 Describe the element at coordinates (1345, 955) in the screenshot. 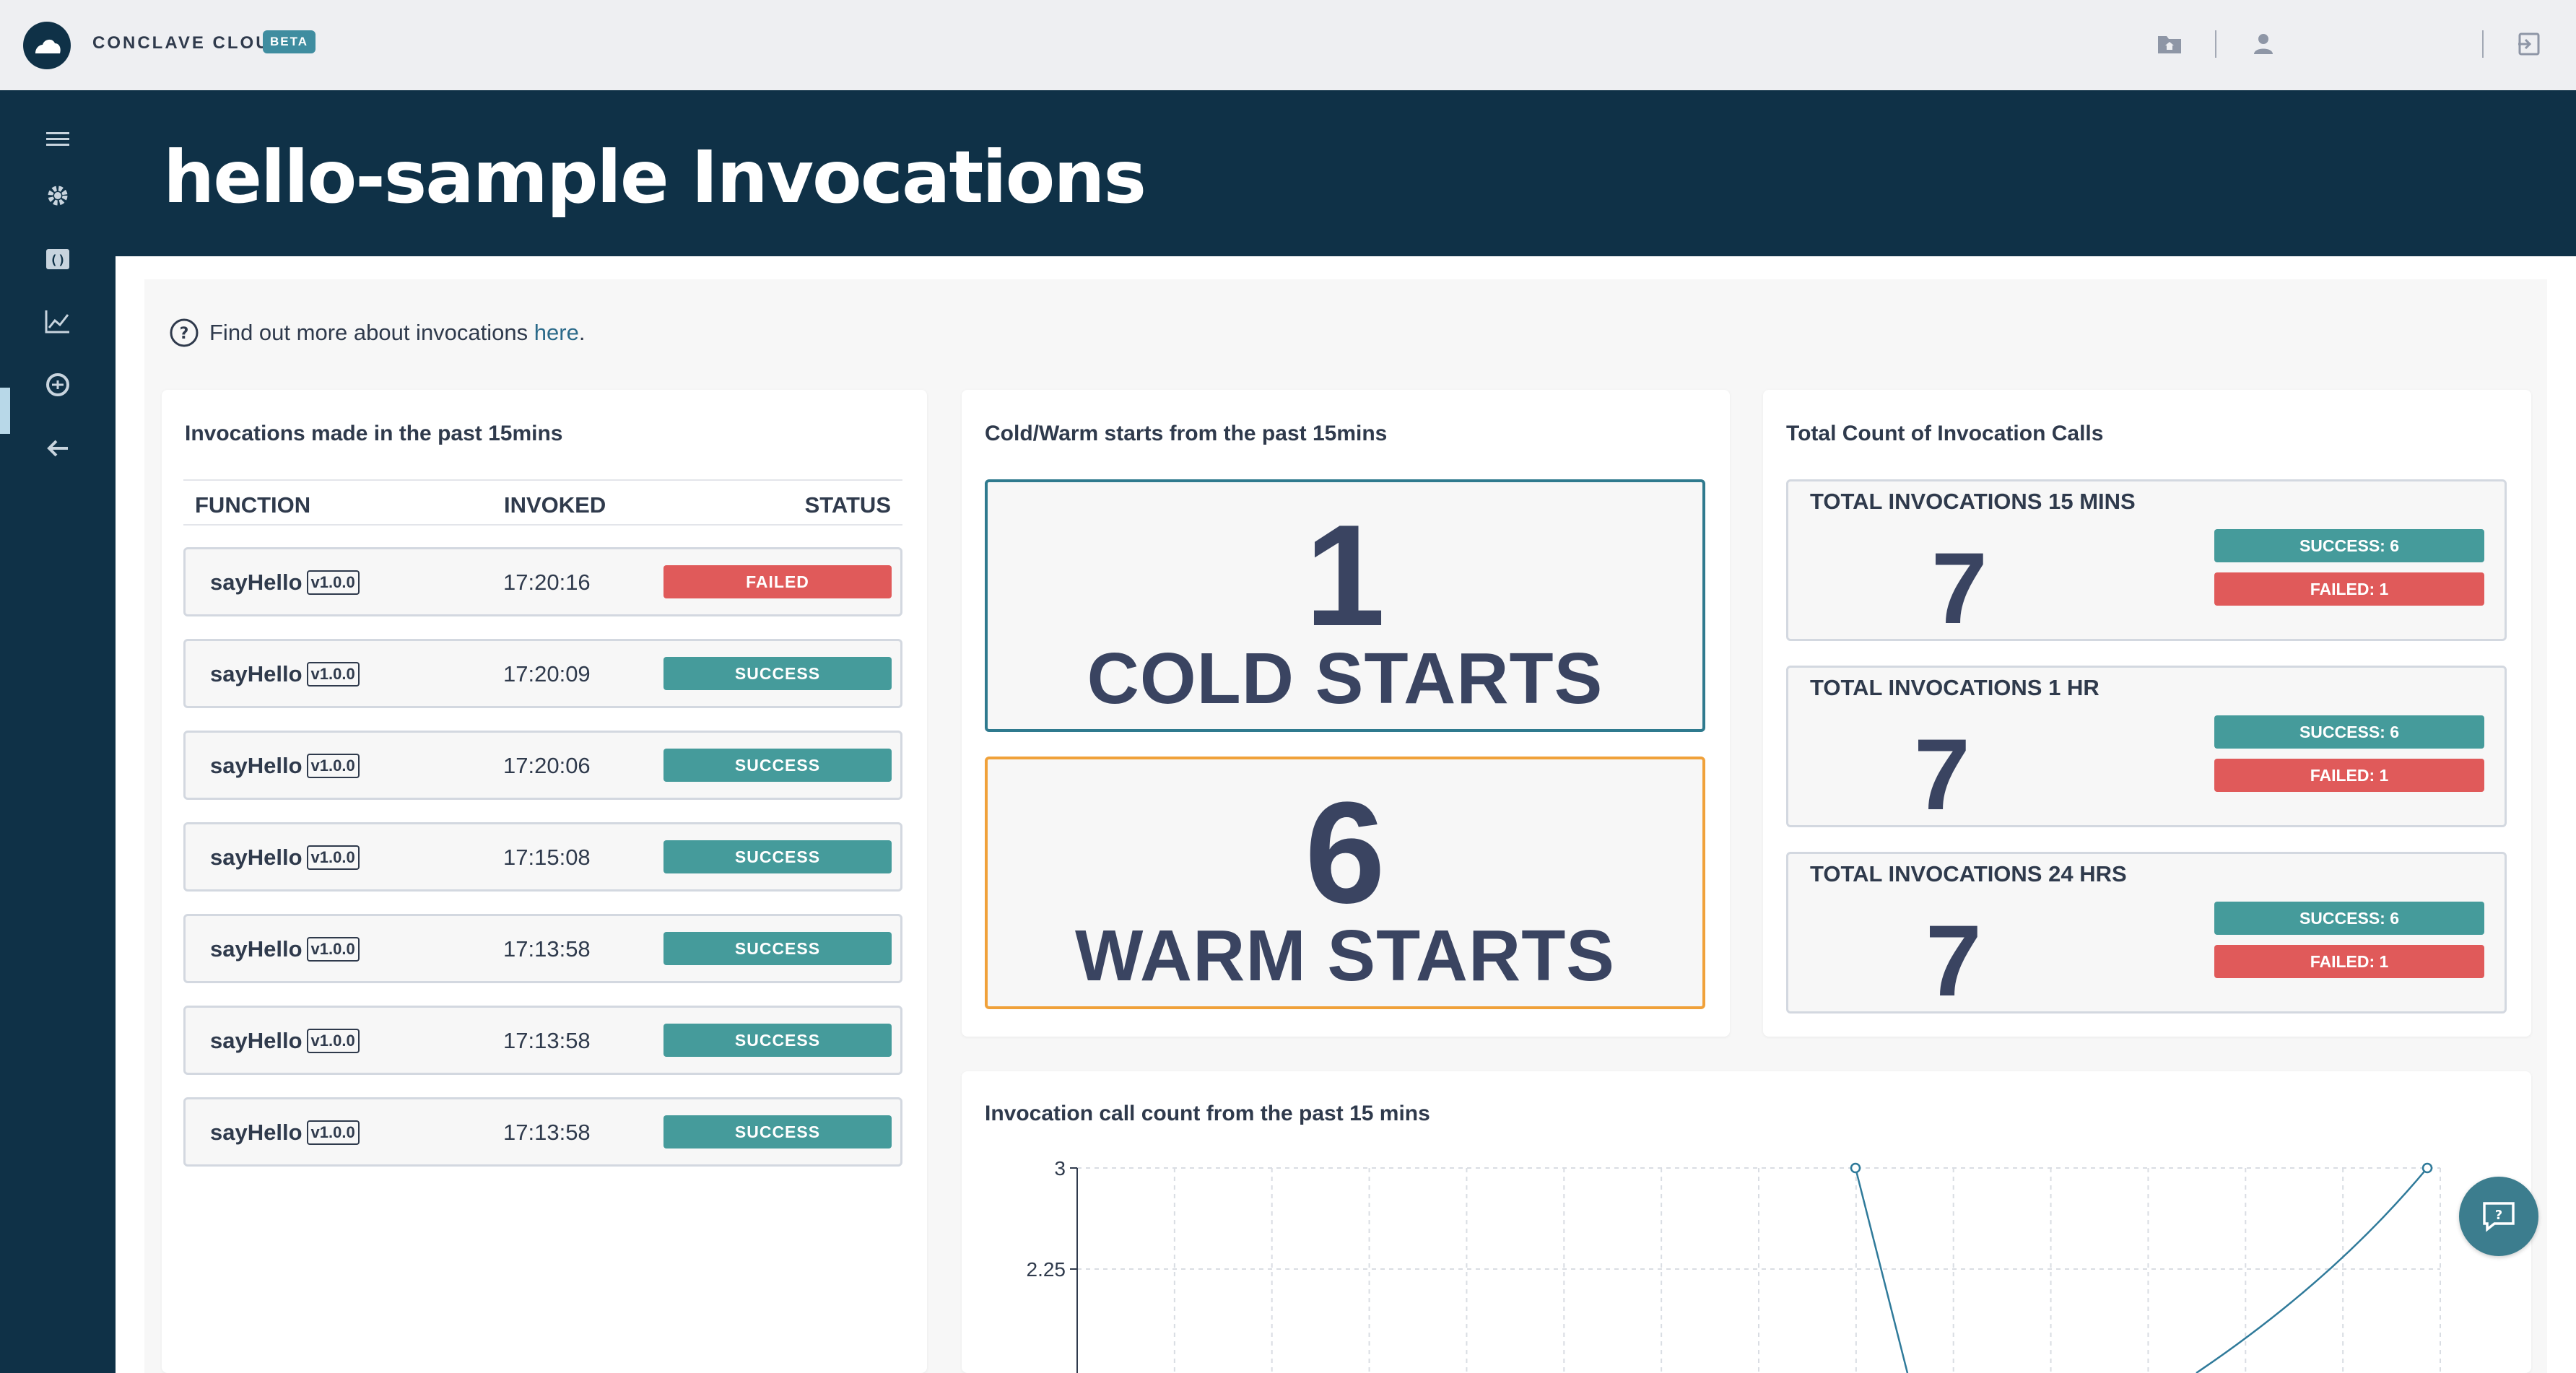

I see `warm-starts-label: WARM STARTS` at that location.